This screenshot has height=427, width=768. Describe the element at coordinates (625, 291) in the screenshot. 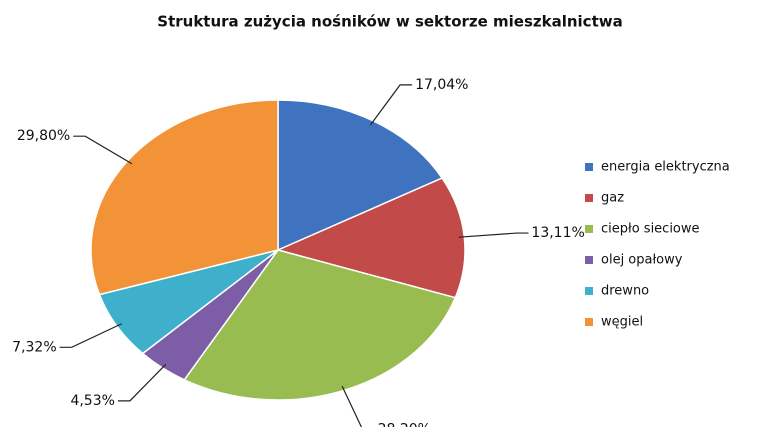

I see `legend-label: drewno` at that location.